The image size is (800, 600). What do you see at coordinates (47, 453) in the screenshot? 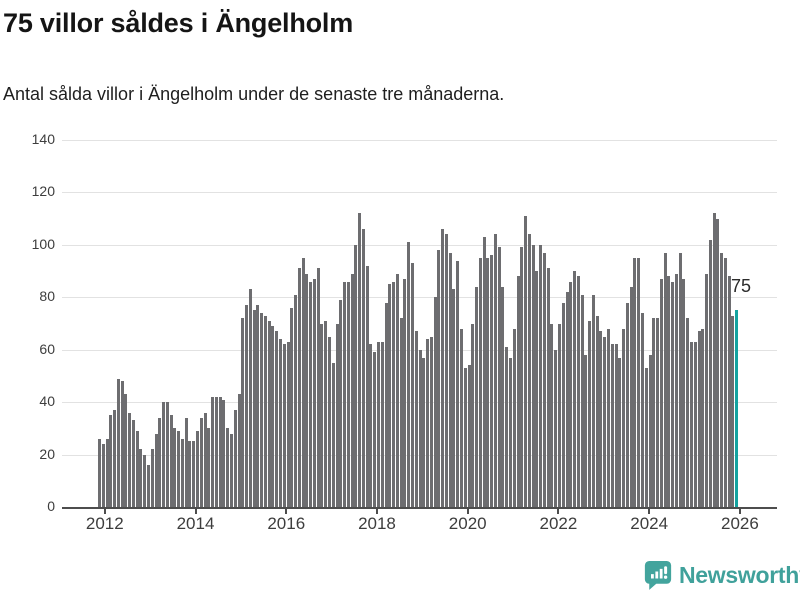
I see `y-axis-label: 20` at bounding box center [47, 453].